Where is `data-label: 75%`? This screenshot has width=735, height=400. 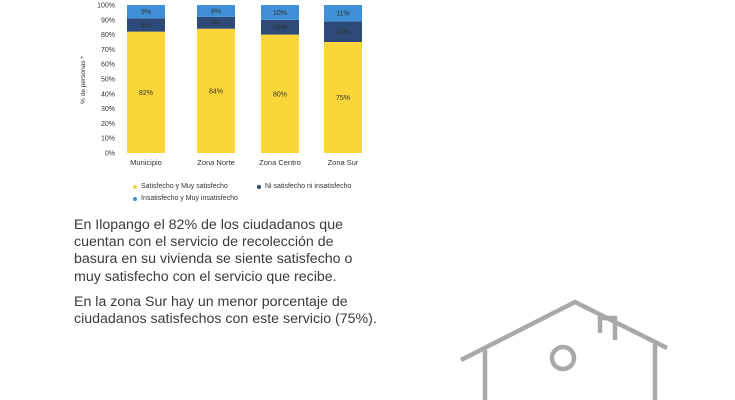
data-label: 75% is located at coordinates (343, 98).